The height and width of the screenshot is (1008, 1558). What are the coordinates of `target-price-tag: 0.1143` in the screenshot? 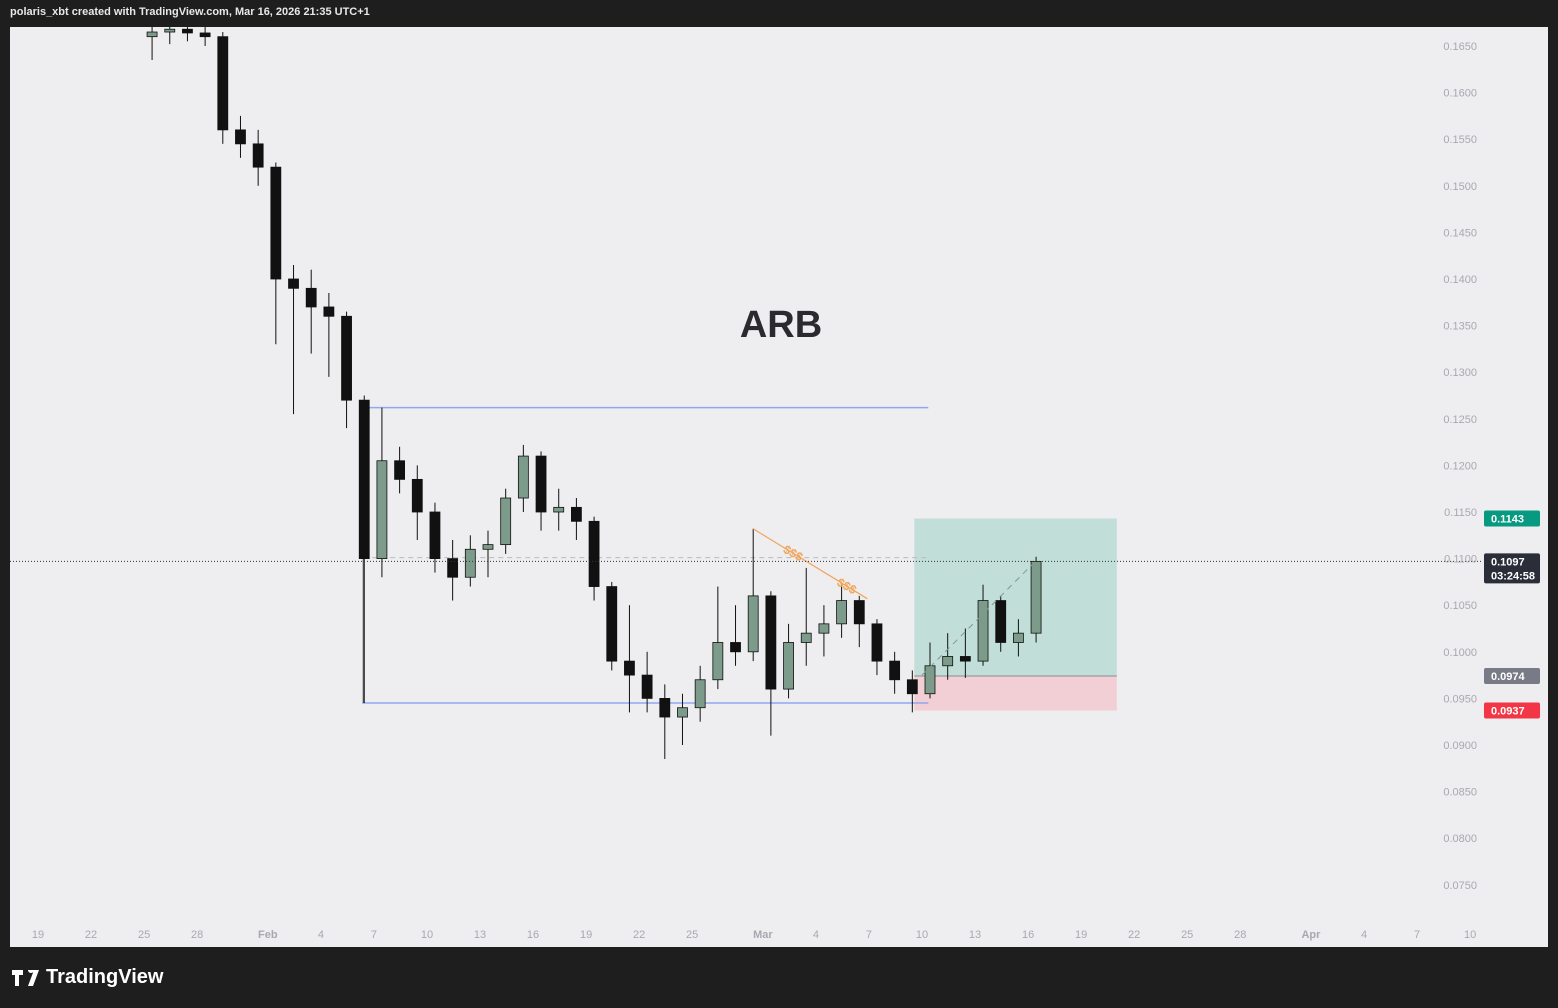 It's located at (1507, 520).